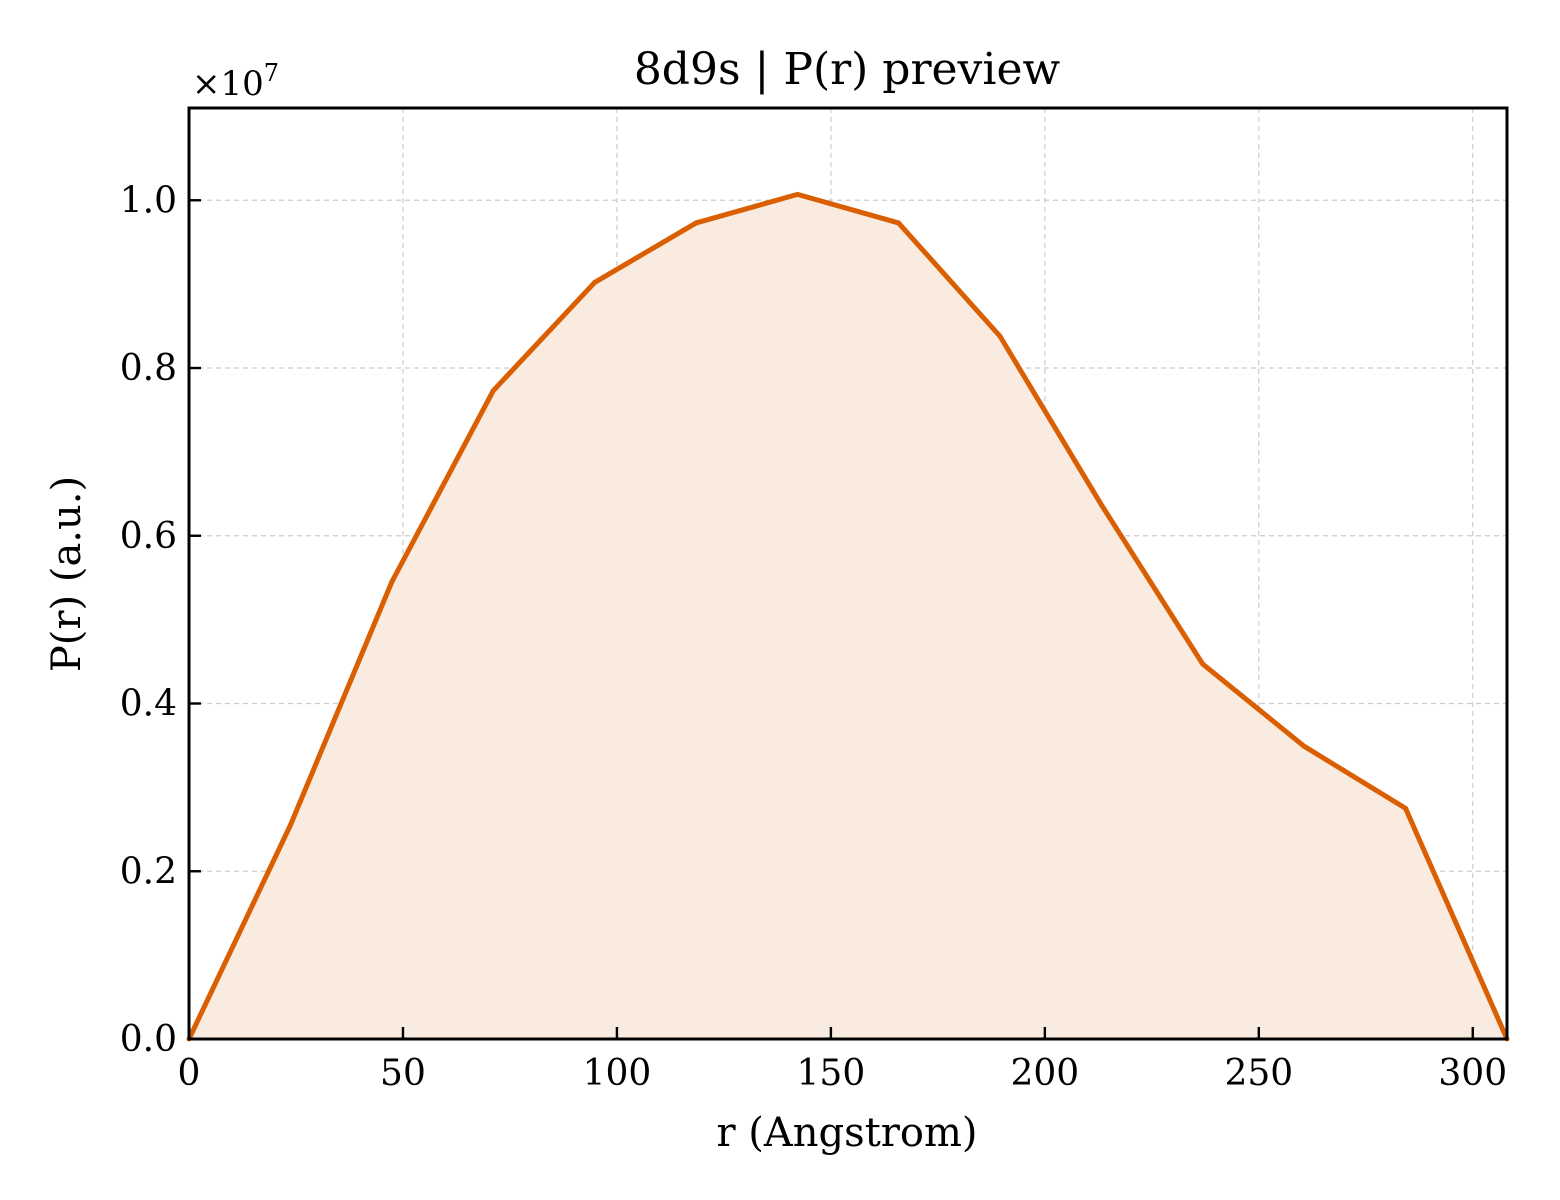 The width and height of the screenshot is (1560, 1200). Describe the element at coordinates (148, 368) in the screenshot. I see `y-tick-label: 0.8` at that location.